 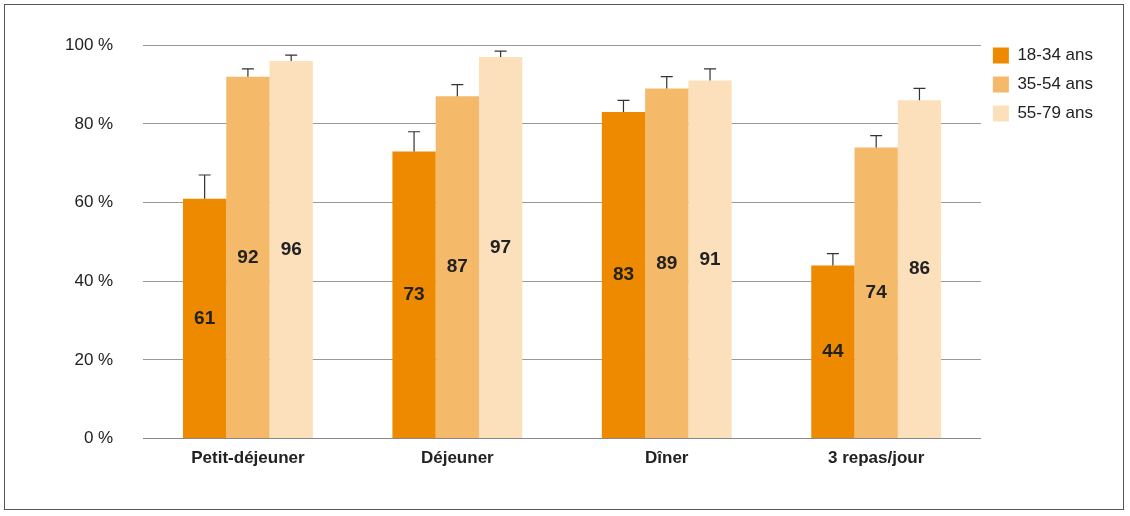 I want to click on data-label: 87, so click(x=457, y=266).